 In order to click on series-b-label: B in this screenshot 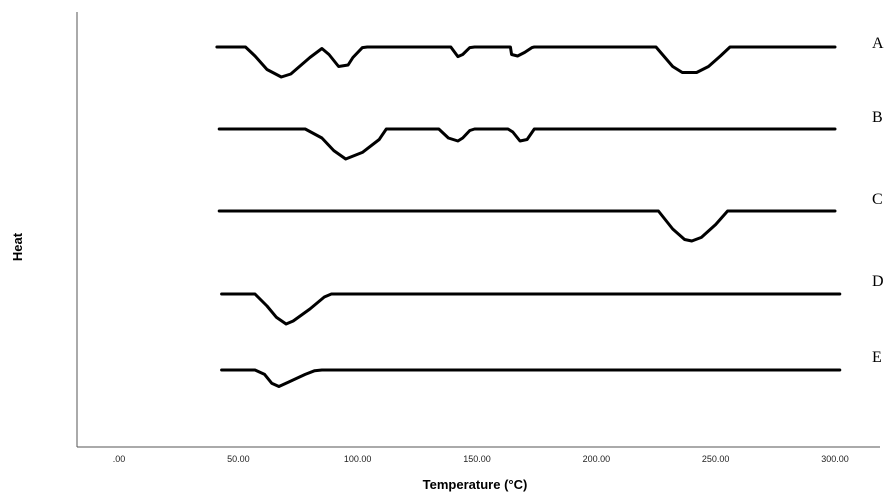, I will do `click(877, 117)`.